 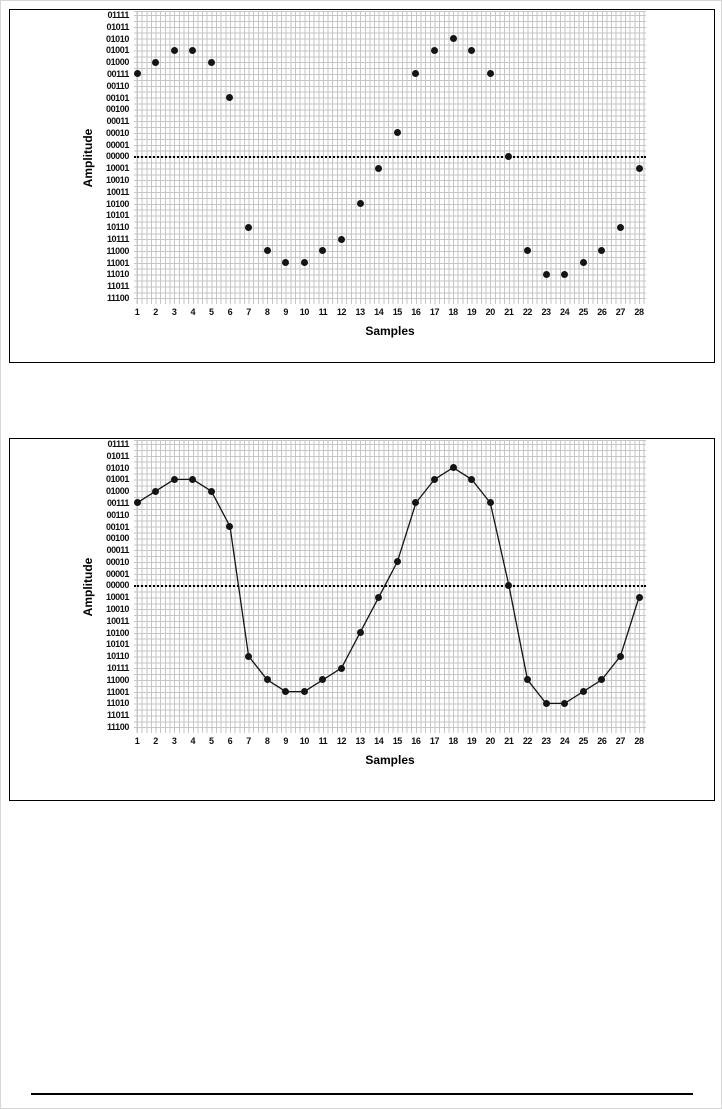 I want to click on y-tick-label: 10011, so click(x=117, y=620).